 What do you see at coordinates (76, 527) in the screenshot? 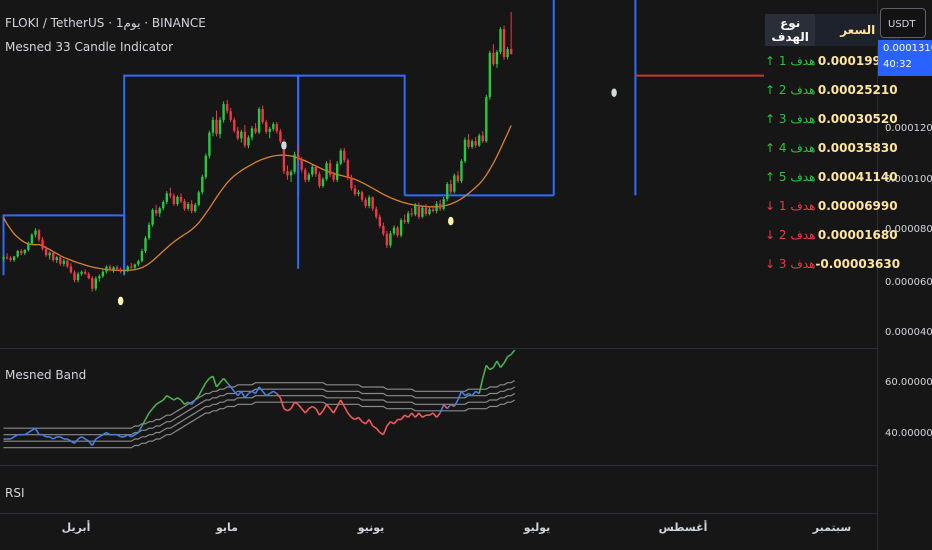
I see `time-label: أبريل` at bounding box center [76, 527].